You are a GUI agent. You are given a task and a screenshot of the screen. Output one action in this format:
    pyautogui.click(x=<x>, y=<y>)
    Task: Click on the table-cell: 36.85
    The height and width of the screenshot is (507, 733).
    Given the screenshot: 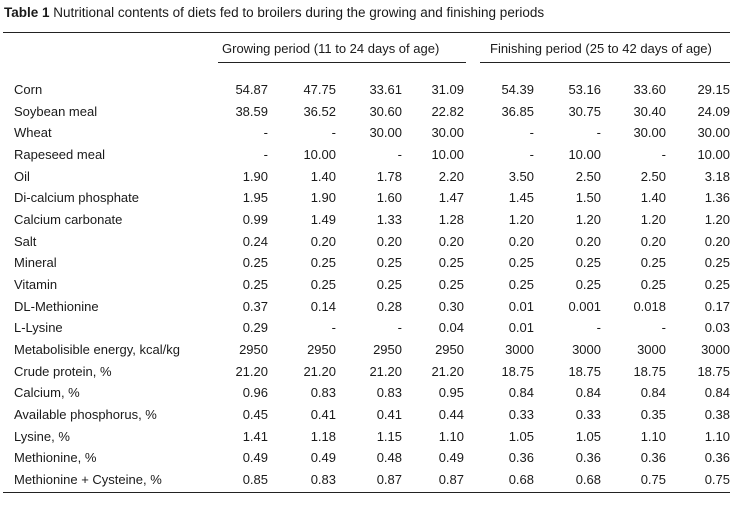 What is the action you would take?
    pyautogui.click(x=517, y=111)
    